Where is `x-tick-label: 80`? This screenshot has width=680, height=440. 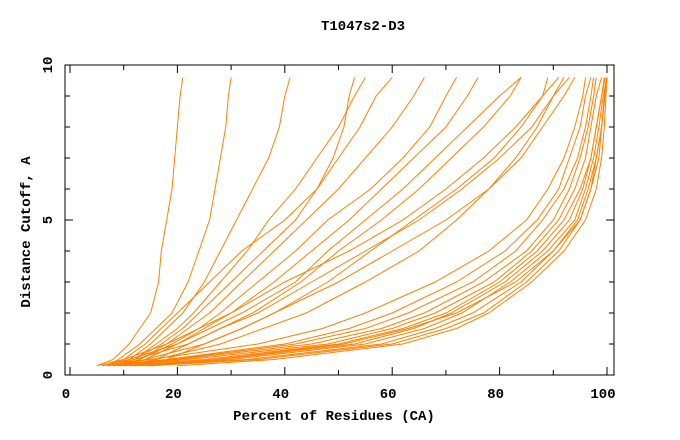 x-tick-label: 80 is located at coordinates (495, 395).